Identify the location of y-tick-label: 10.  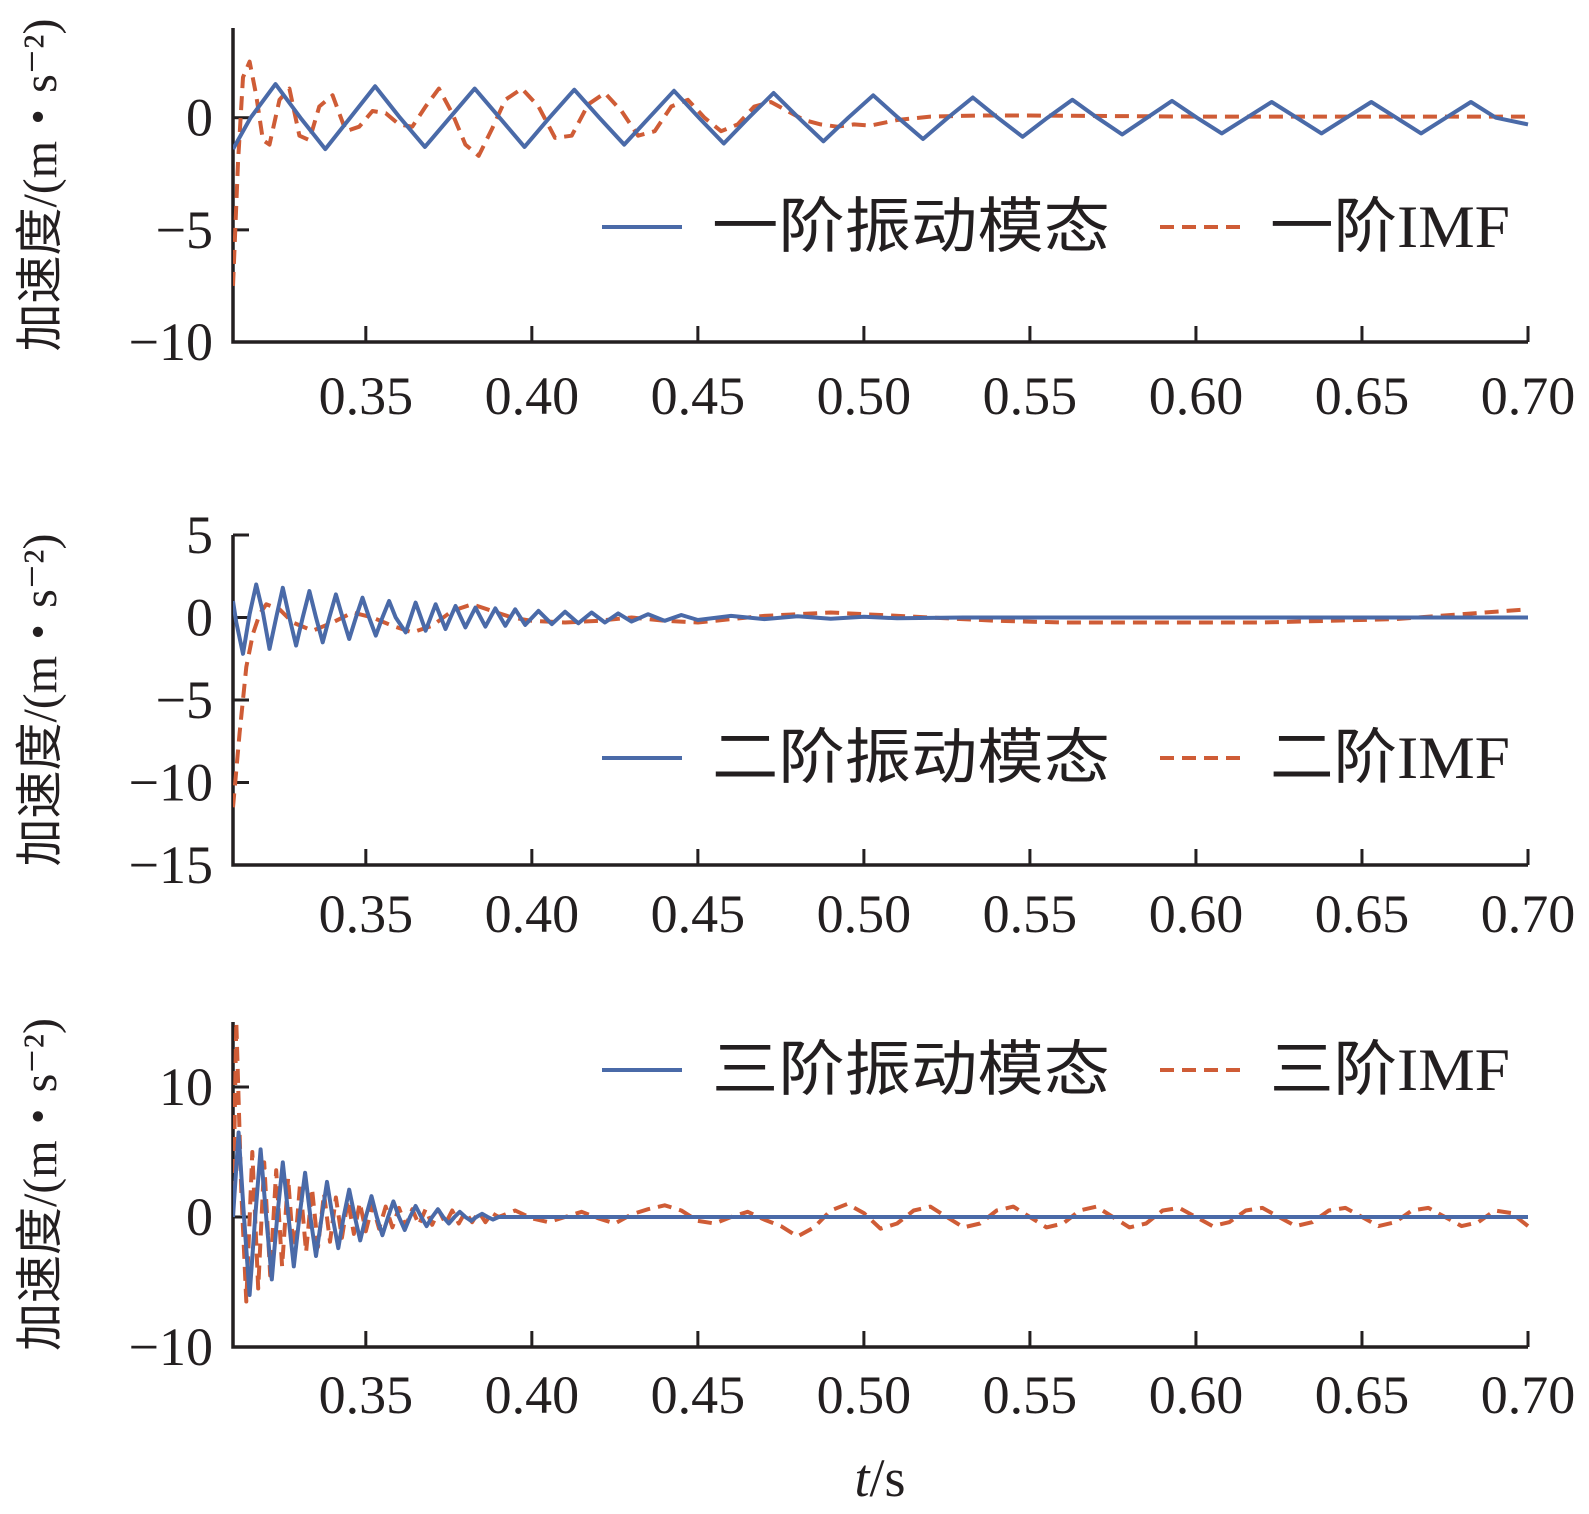
(186, 1087).